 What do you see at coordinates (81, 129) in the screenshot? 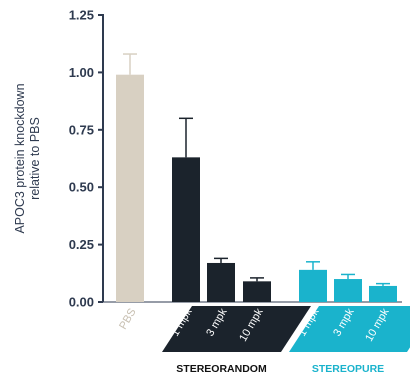
I see `y-tick-label: 0.75` at bounding box center [81, 129].